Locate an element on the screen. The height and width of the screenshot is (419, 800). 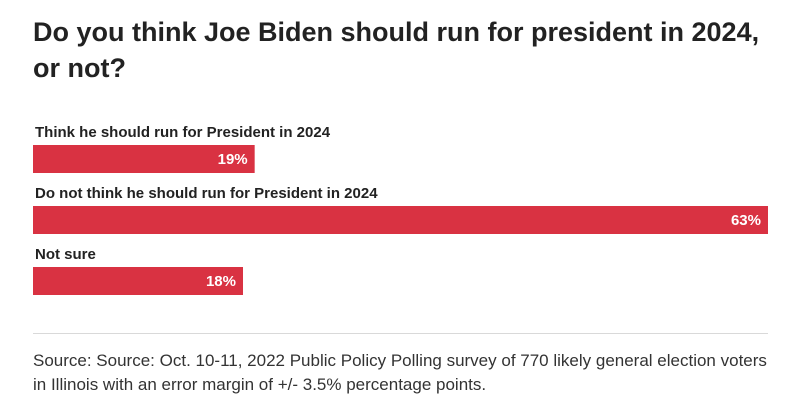
footer-divider is located at coordinates (400, 333).